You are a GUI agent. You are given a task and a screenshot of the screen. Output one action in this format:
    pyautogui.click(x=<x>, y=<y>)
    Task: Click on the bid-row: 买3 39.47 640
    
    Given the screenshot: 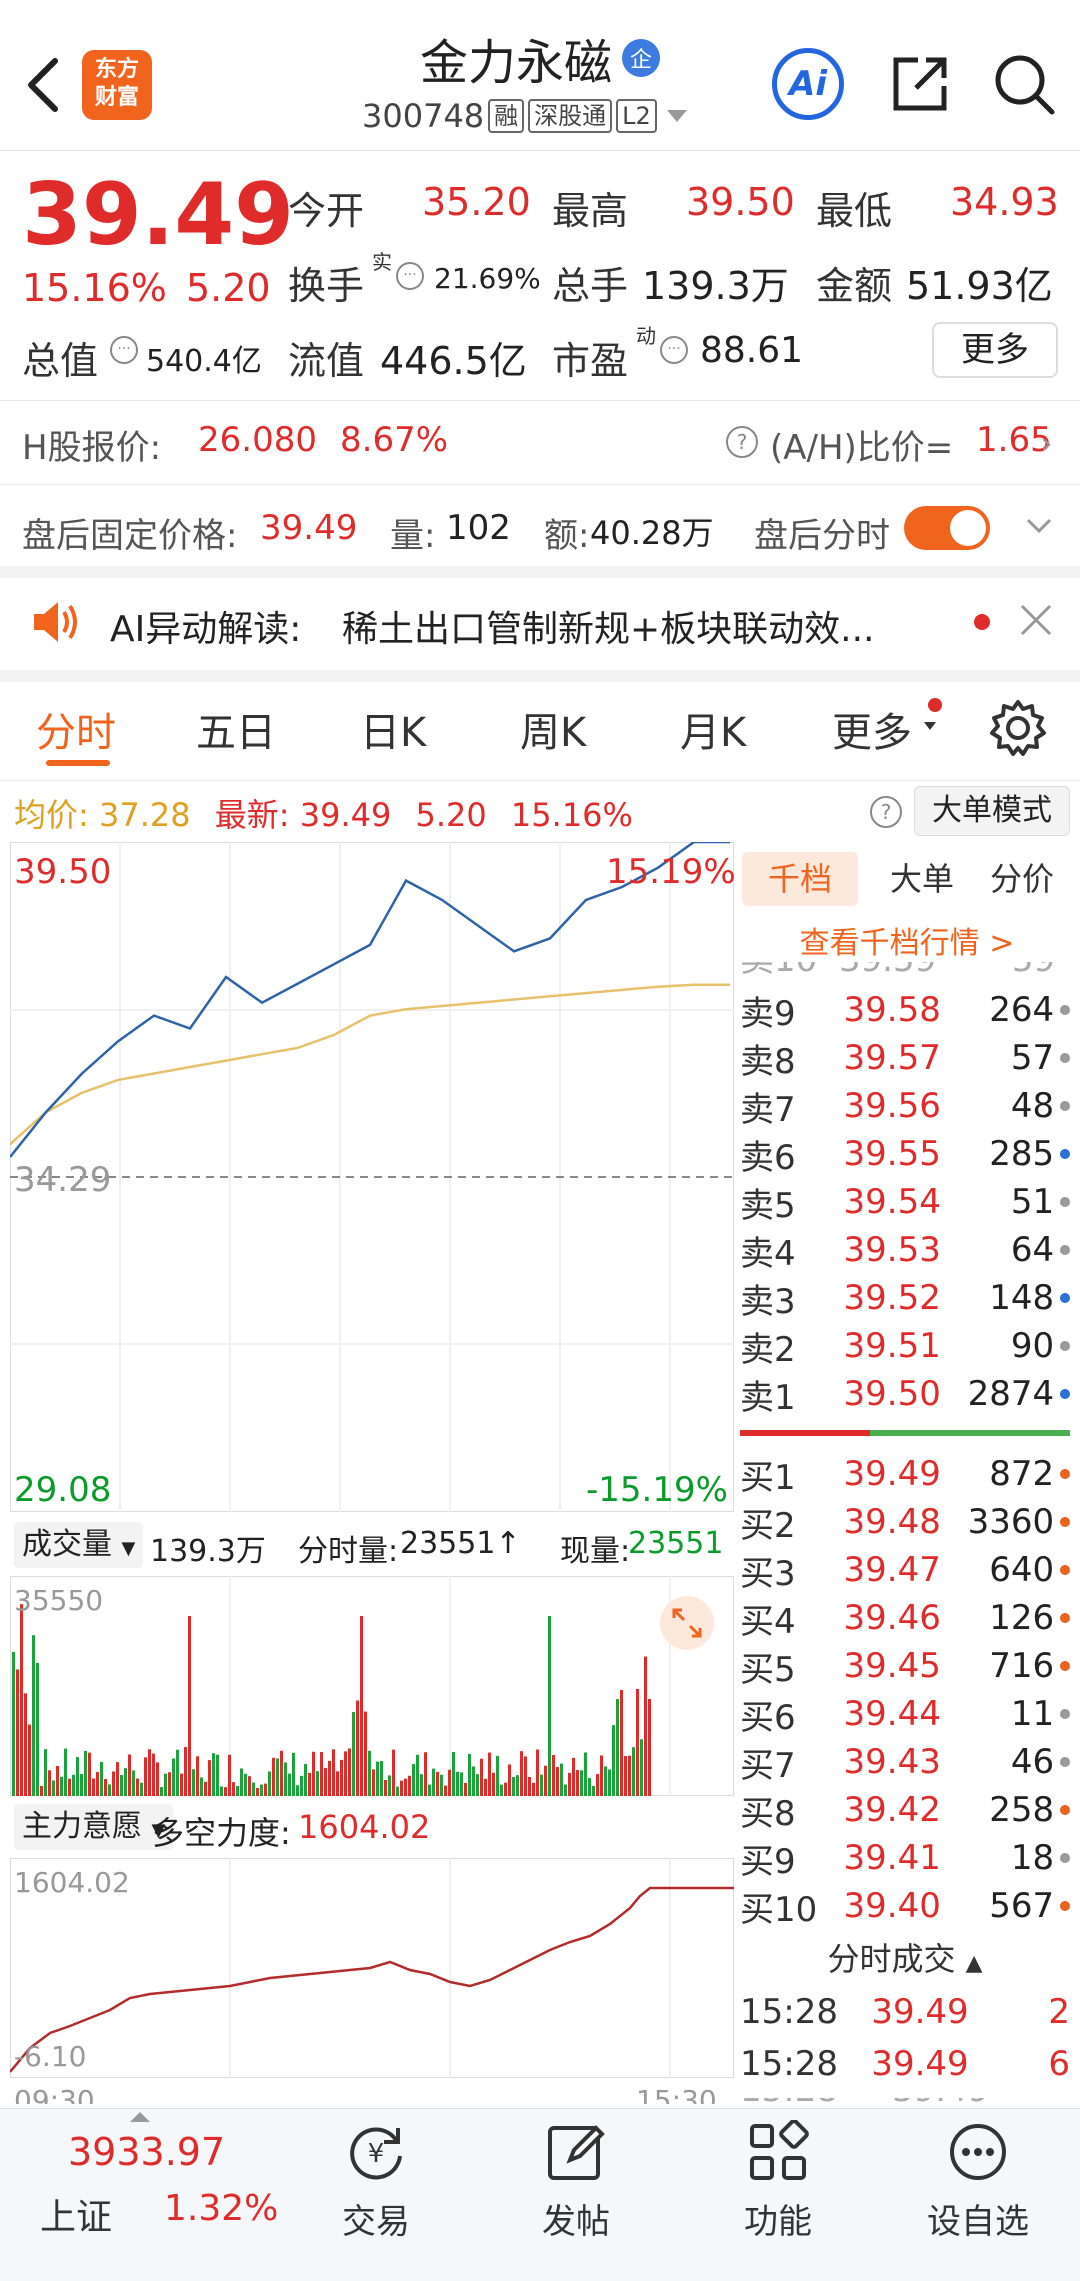 What is the action you would take?
    pyautogui.click(x=905, y=1570)
    